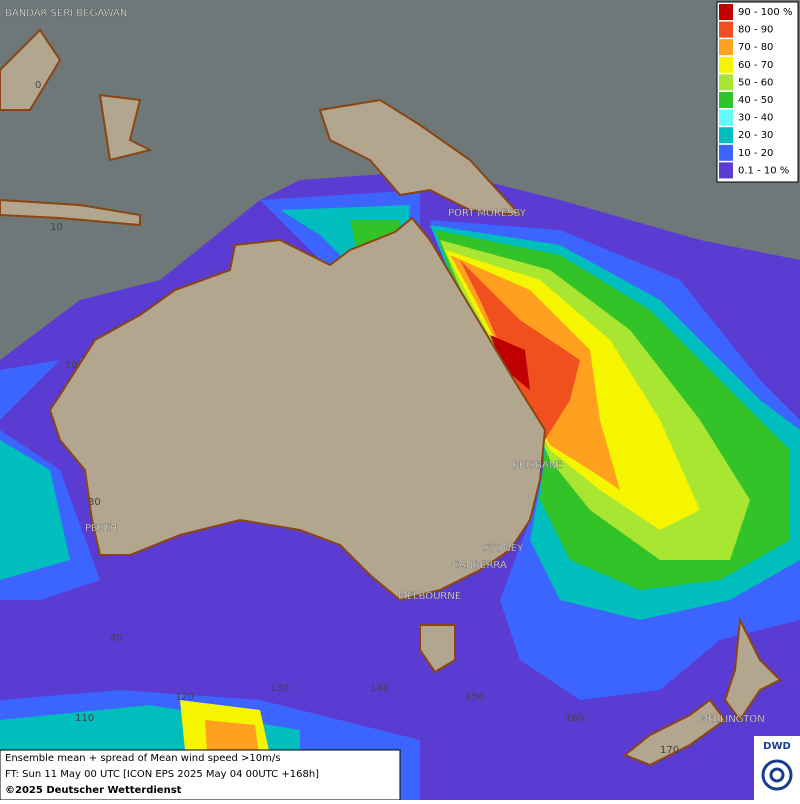  I want to click on longitude-label: 120, so click(184, 697).